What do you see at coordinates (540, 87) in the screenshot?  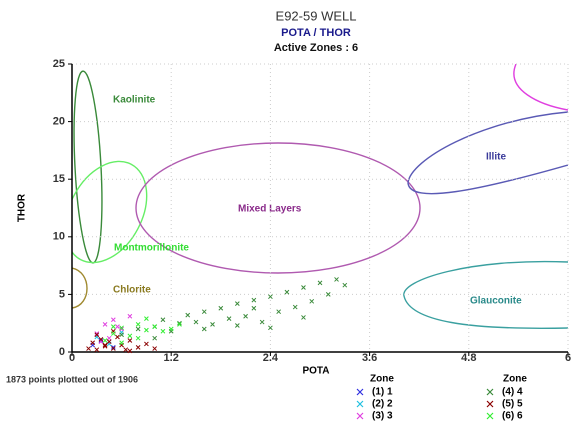 I see `extra-region` at bounding box center [540, 87].